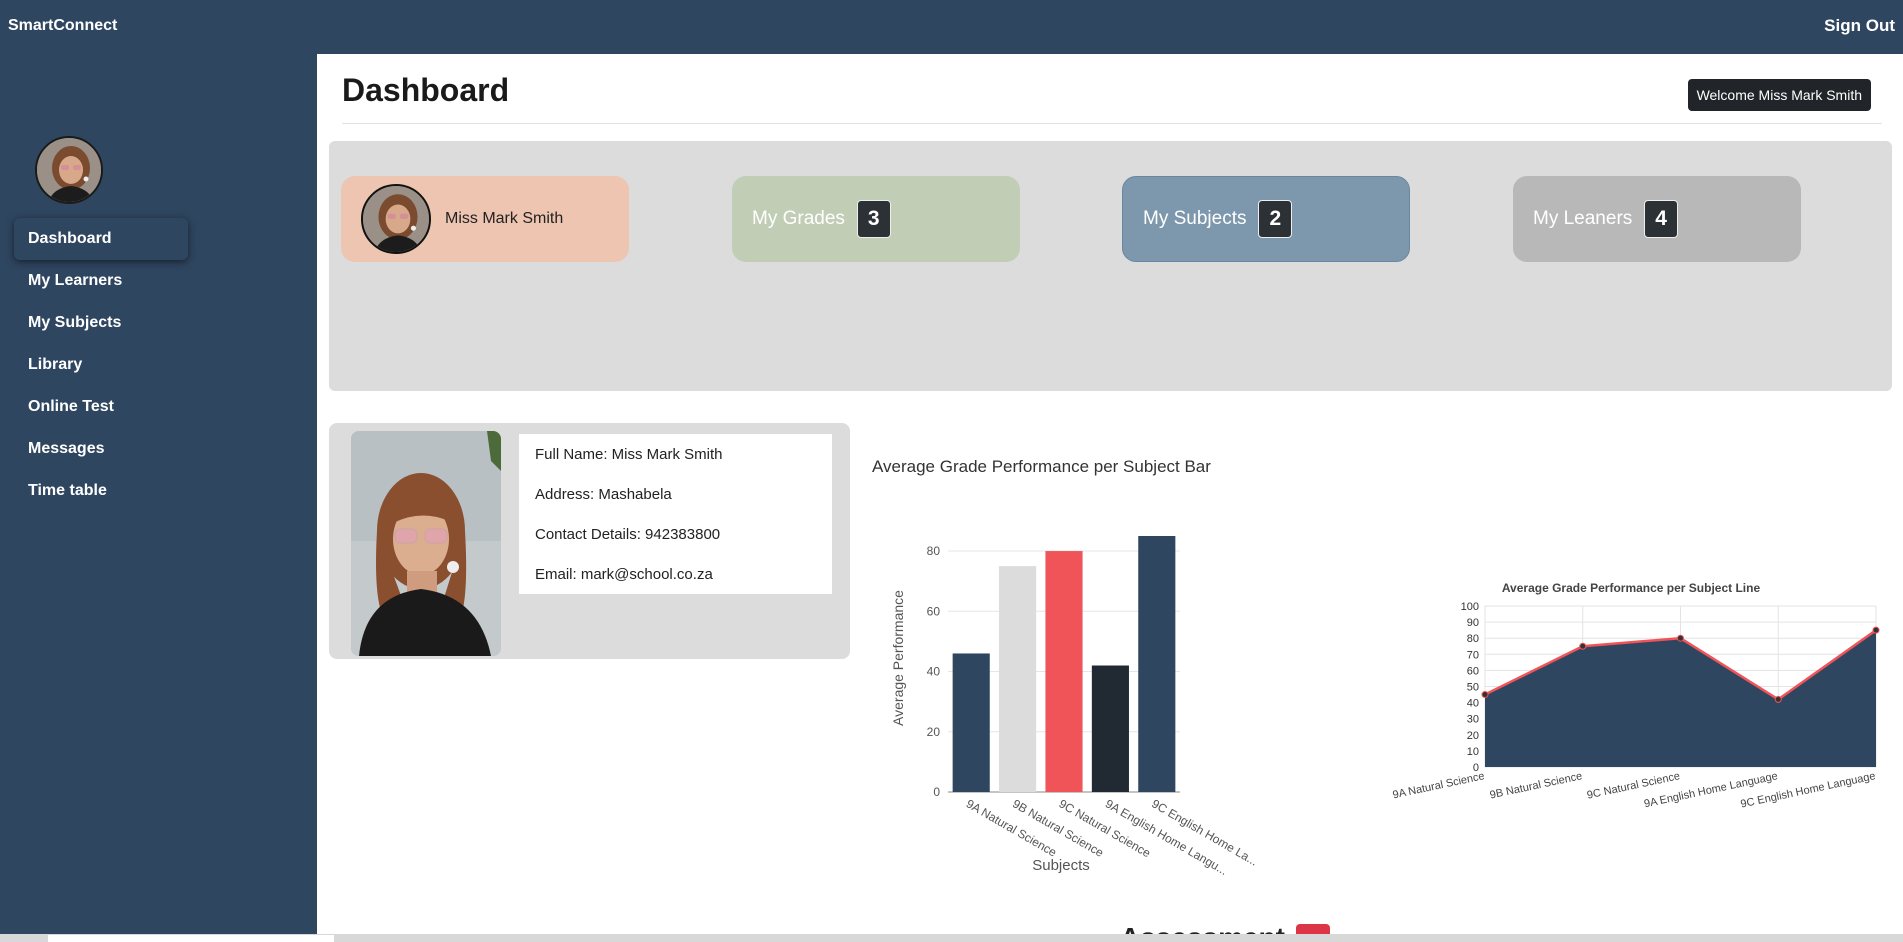  Describe the element at coordinates (1680, 698) in the screenshot. I see `line-chart-area` at that location.